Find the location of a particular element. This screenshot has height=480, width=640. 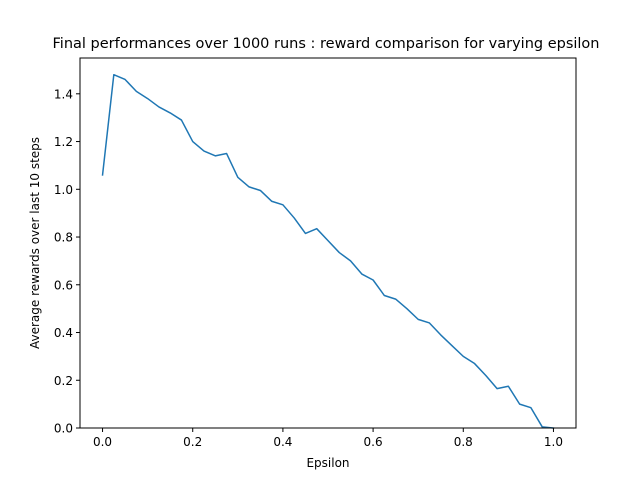

x-axis: 0.0 0.2 0.4 0.6 0.8 1.0 is located at coordinates (328, 438).